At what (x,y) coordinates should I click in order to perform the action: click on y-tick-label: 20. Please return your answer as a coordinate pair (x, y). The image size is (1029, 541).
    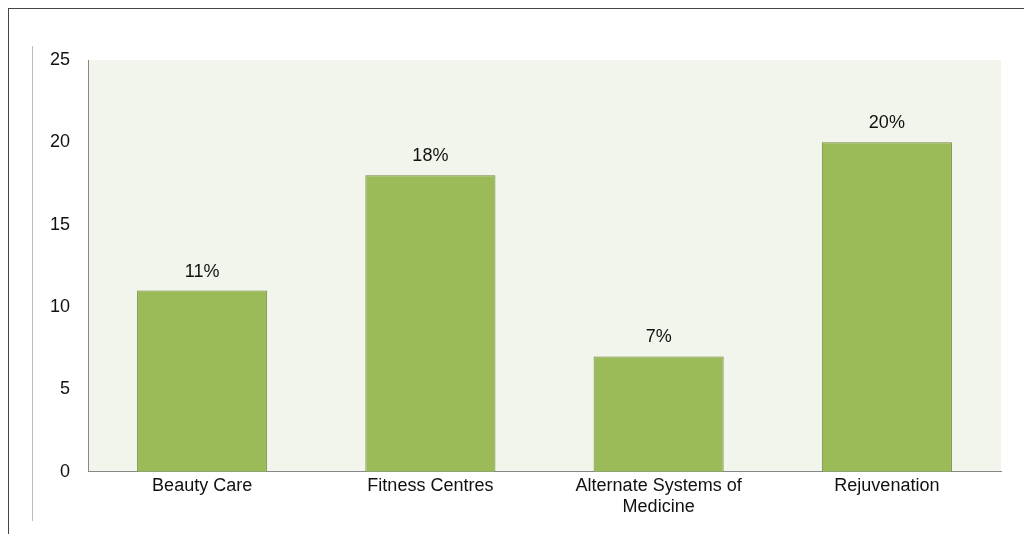
    Looking at the image, I should click on (60, 141).